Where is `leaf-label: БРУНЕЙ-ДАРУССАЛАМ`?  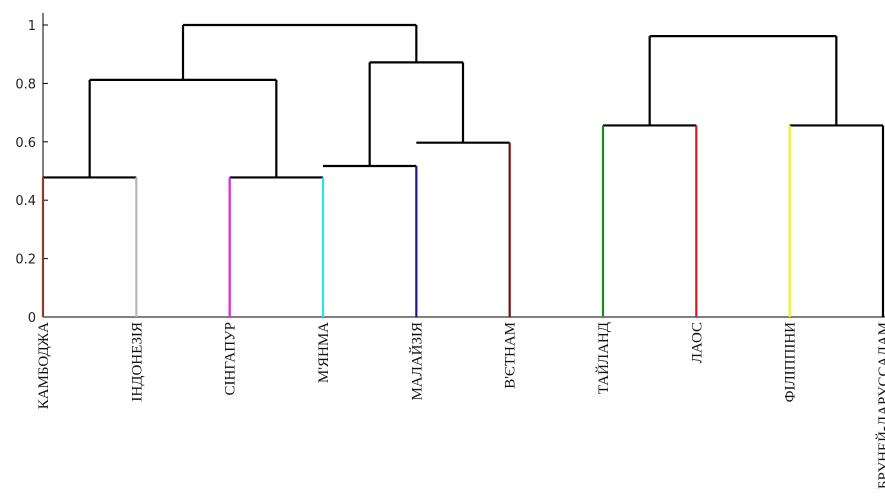
leaf-label: БРУНЕЙ-ДАРУССАЛАМ is located at coordinates (880, 405).